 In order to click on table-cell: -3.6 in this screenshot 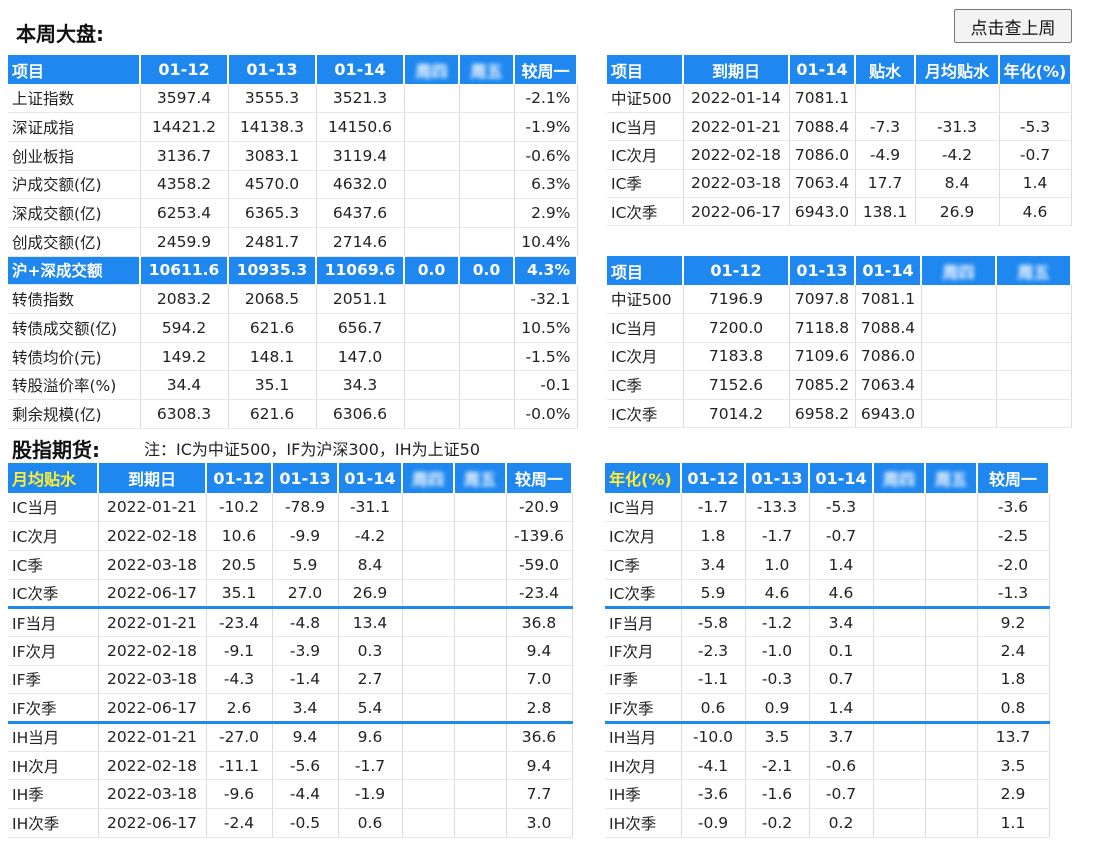, I will do `click(713, 794)`.